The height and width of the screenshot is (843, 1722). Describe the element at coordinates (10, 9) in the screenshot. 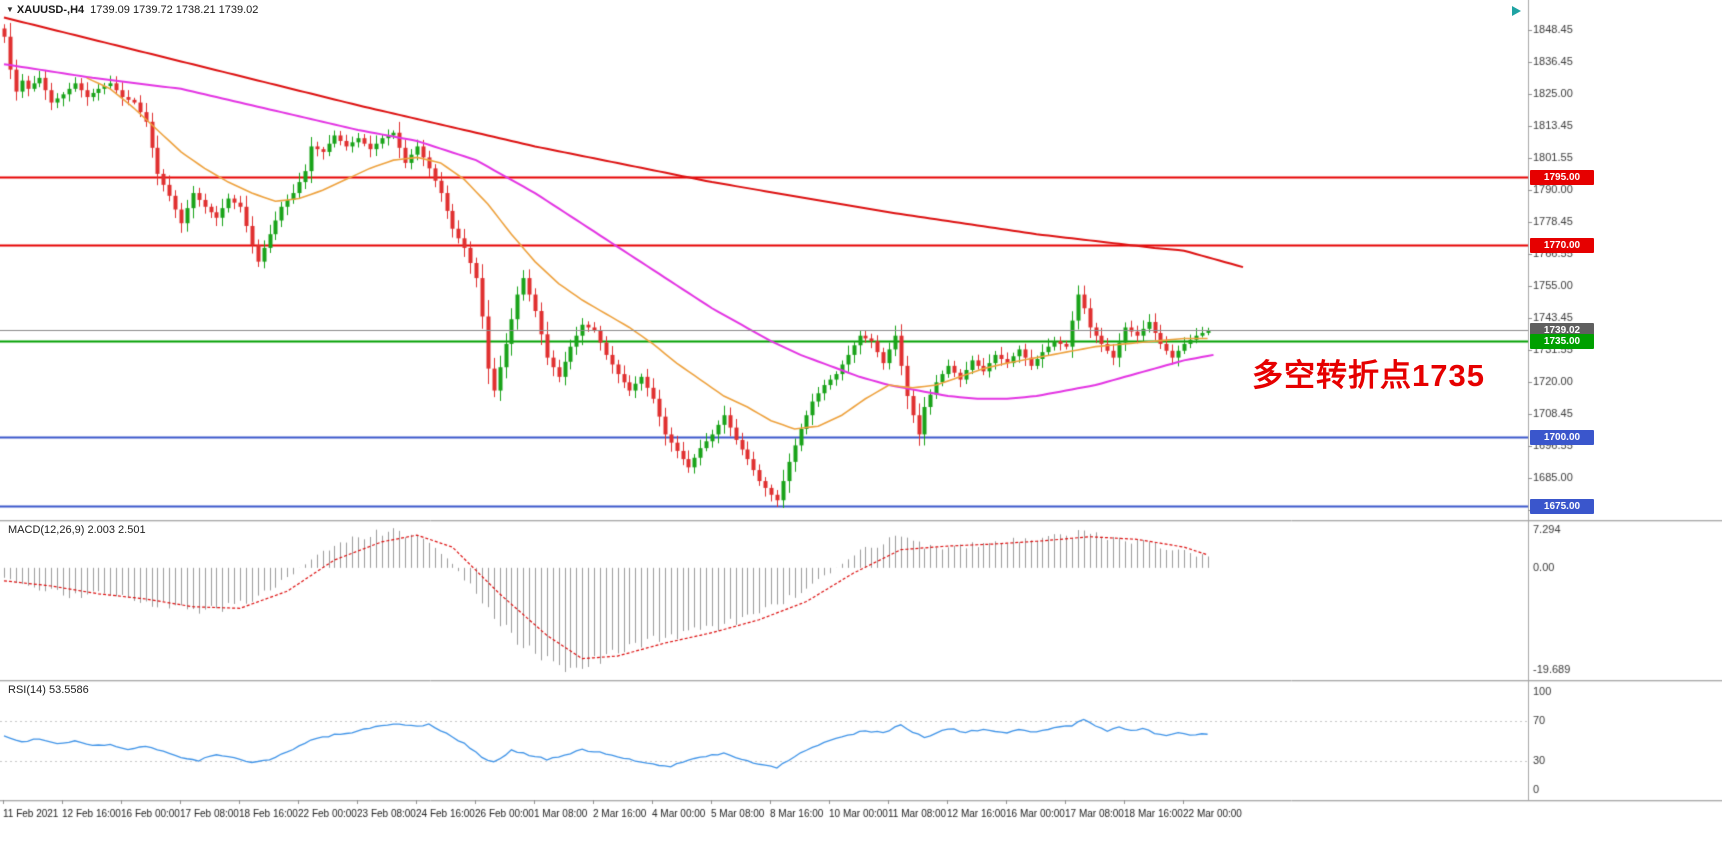

I see `symbol-dropdown-icon: ▼` at that location.